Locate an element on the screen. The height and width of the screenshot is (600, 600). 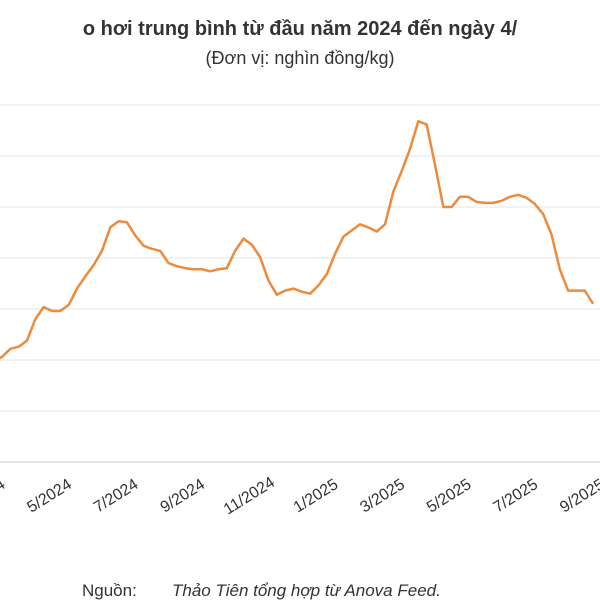
x-tick-label: 3/2025 is located at coordinates (382, 496).